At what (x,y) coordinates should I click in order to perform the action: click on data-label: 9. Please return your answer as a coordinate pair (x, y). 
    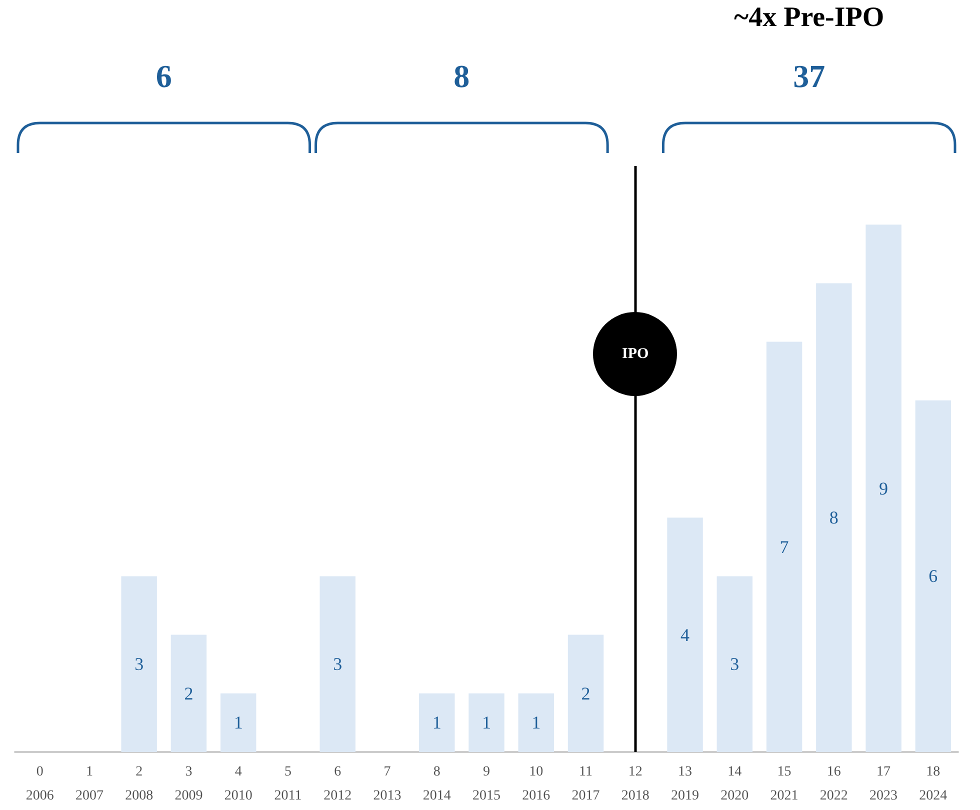
    Looking at the image, I should click on (883, 488).